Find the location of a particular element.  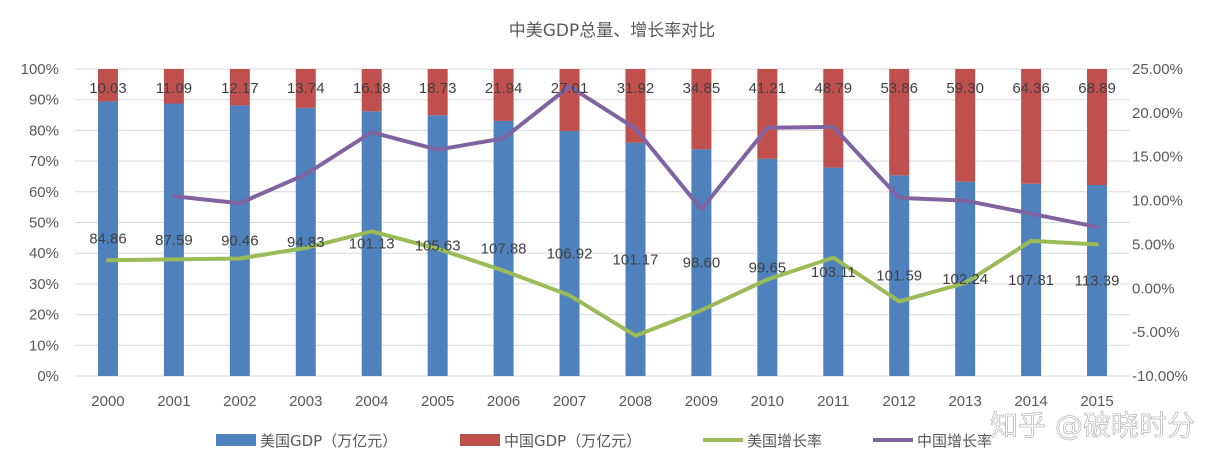

cn-gdp-label: 10.03 is located at coordinates (108, 88).